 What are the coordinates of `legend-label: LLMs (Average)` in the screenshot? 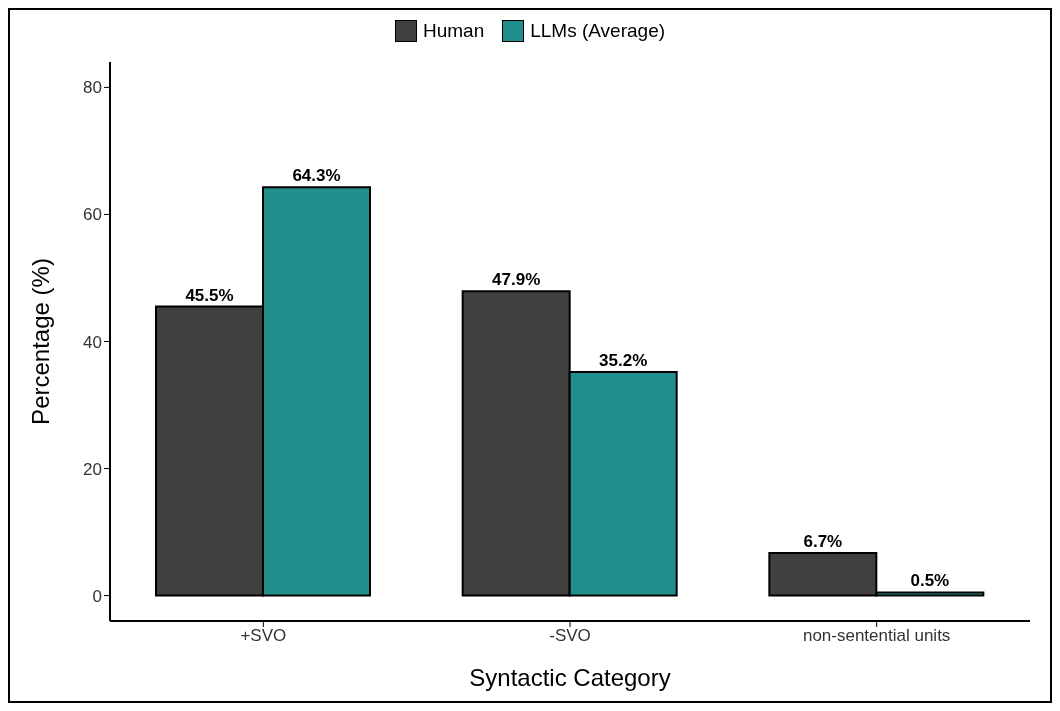 It's located at (598, 31).